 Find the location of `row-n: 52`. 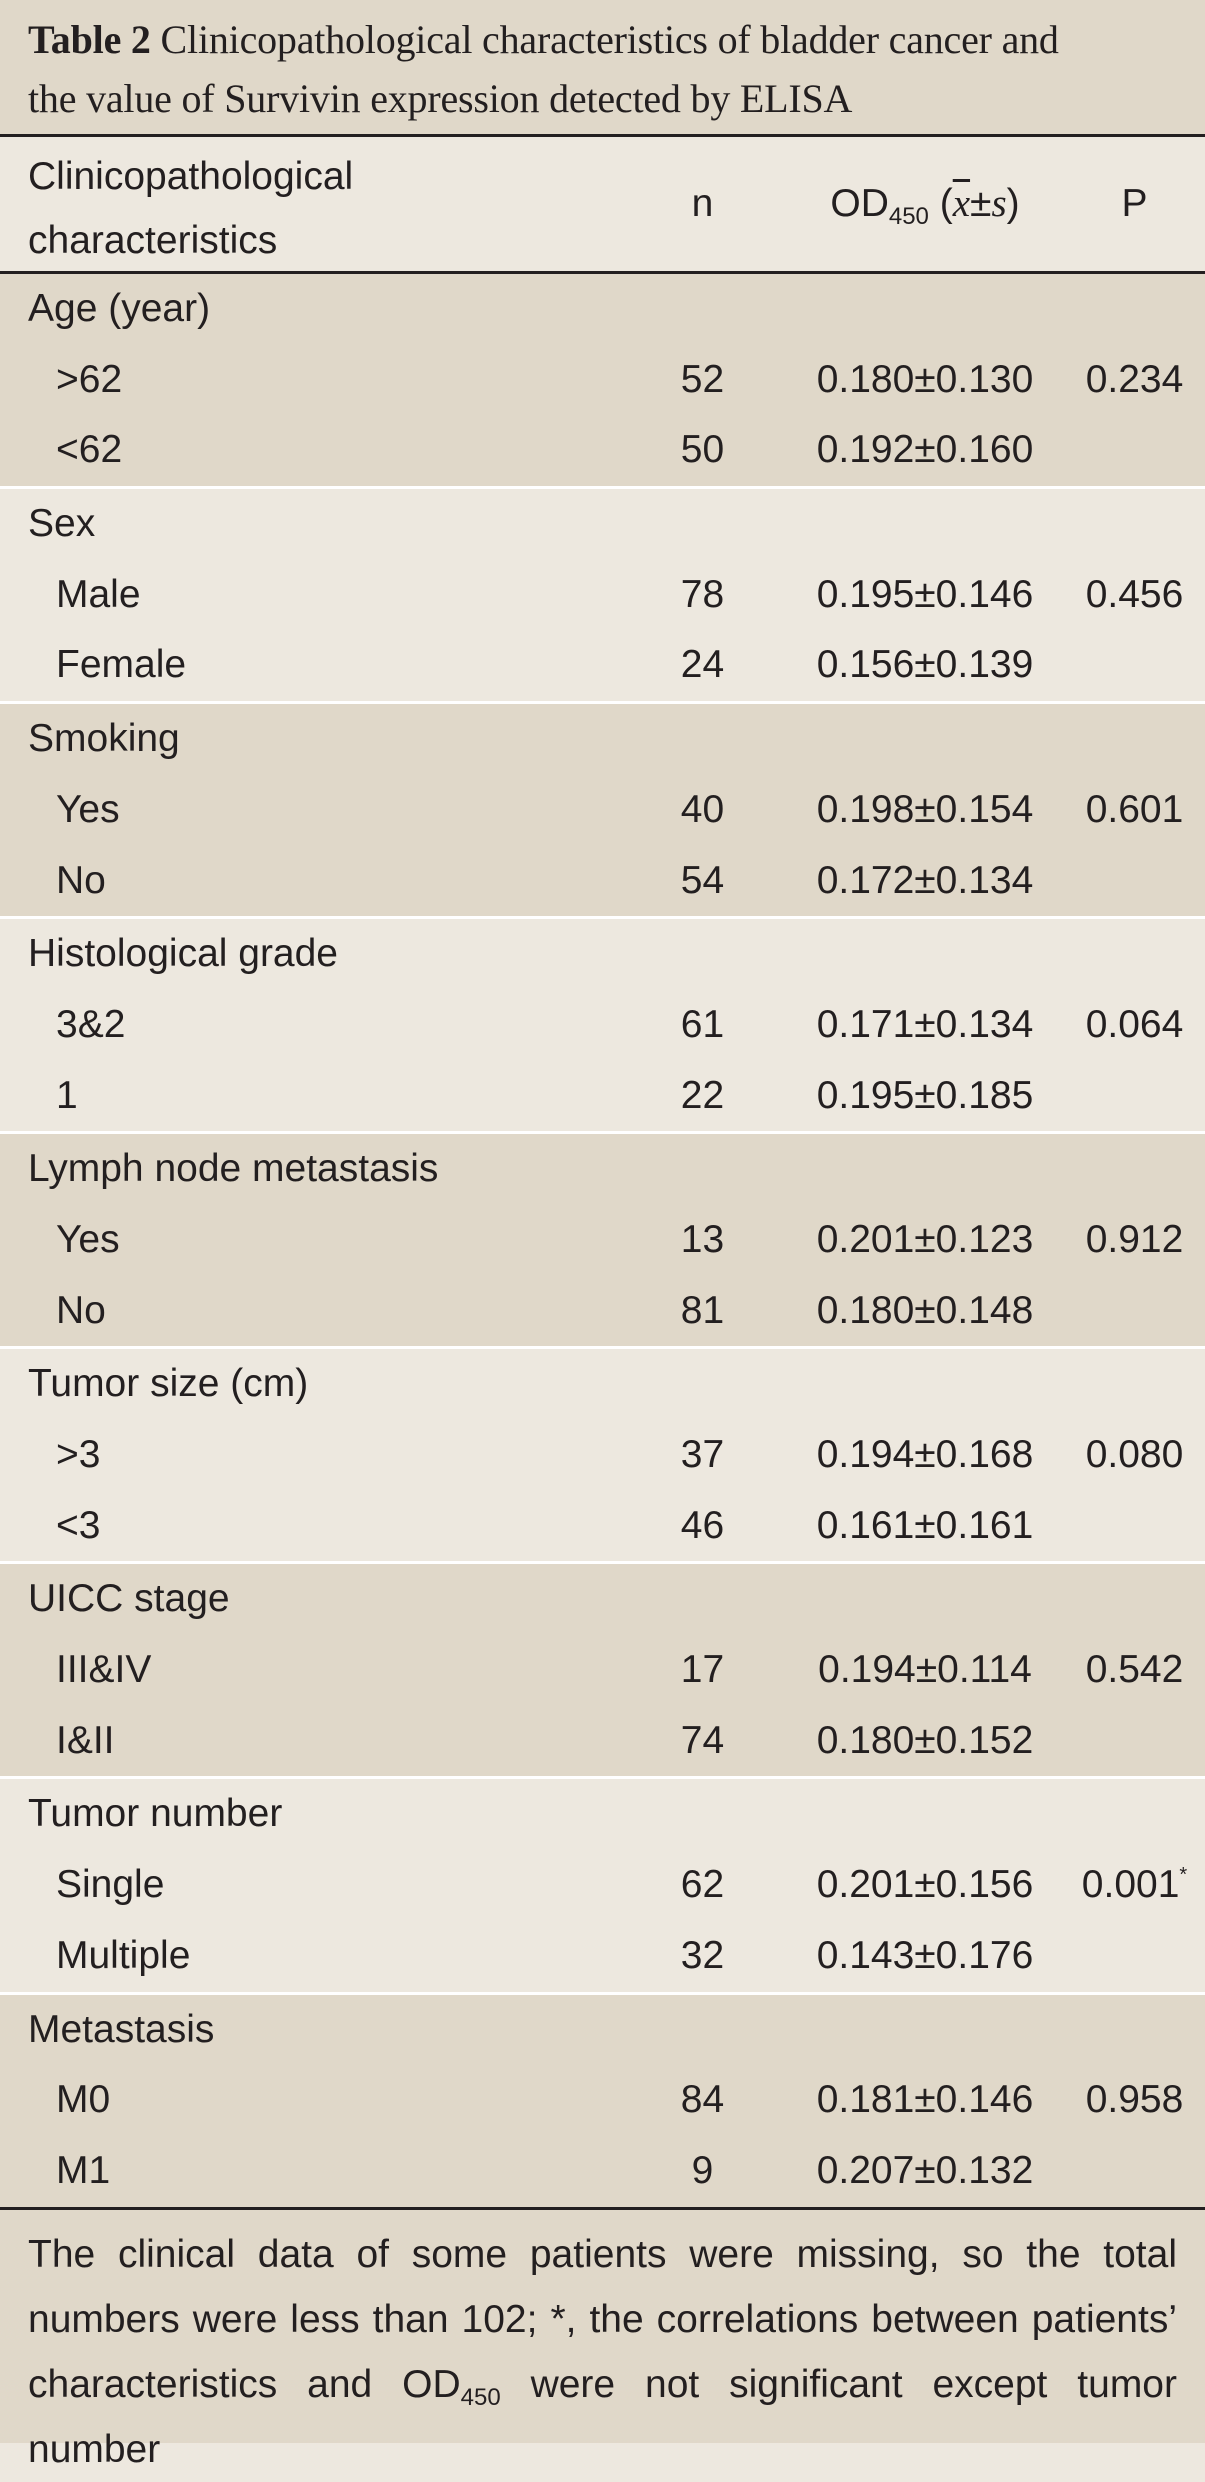

row-n: 52 is located at coordinates (702, 379).